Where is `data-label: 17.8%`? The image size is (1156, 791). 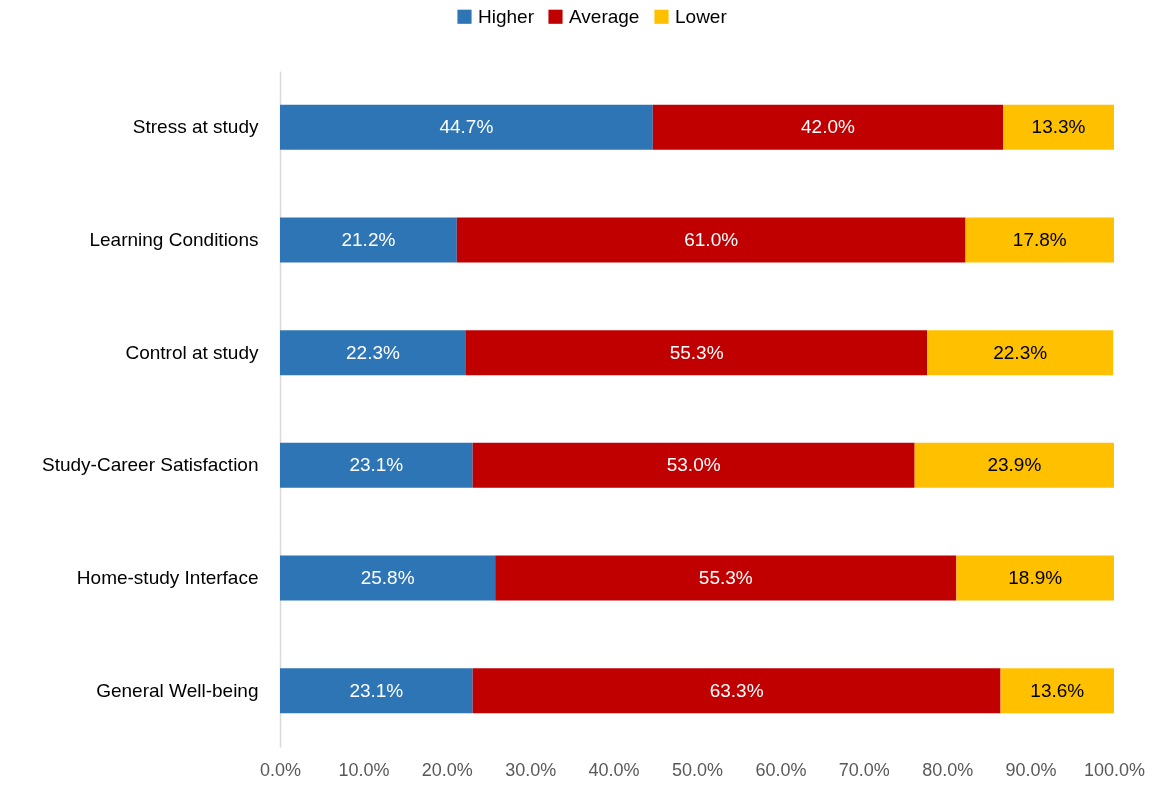
data-label: 17.8% is located at coordinates (1039, 239).